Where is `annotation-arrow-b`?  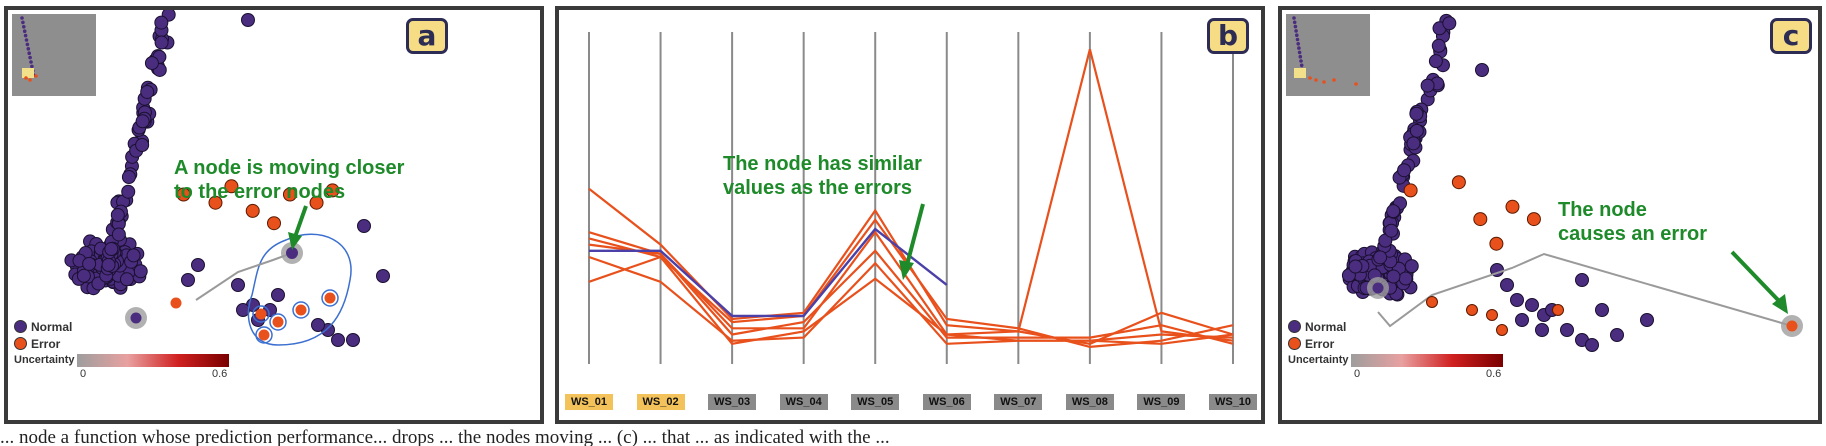
annotation-arrow-b is located at coordinates (915, 234).